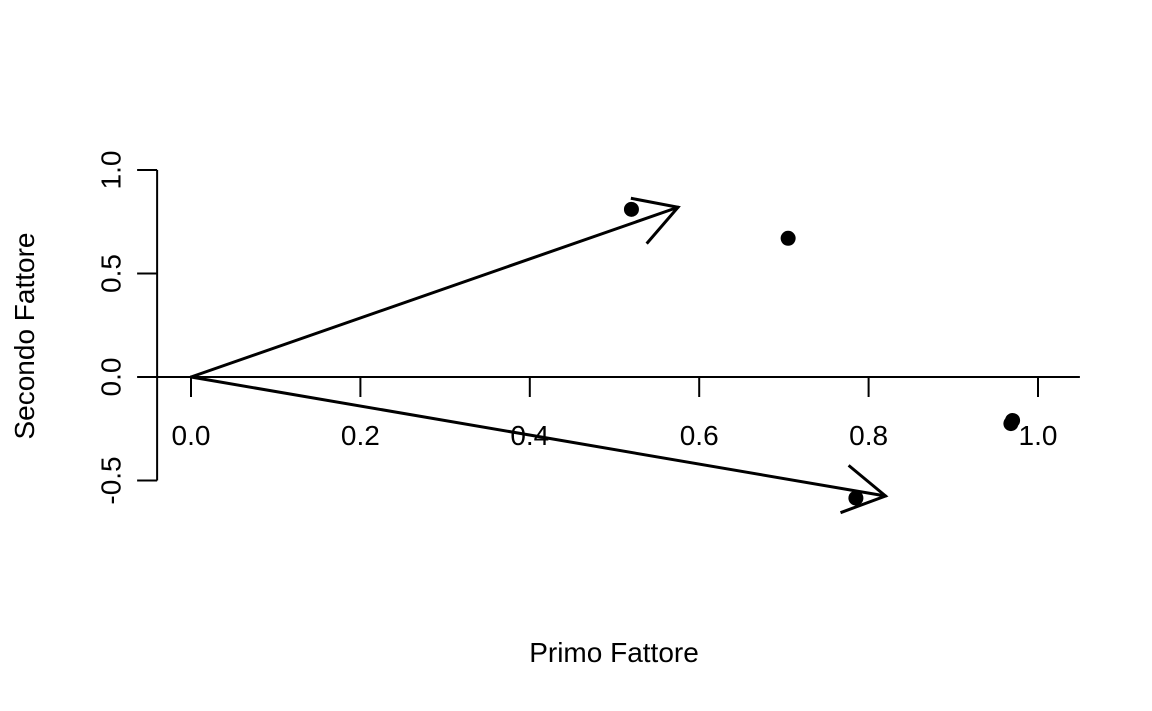  What do you see at coordinates (1038, 435) in the screenshot?
I see `x-tick-label: 1.0` at bounding box center [1038, 435].